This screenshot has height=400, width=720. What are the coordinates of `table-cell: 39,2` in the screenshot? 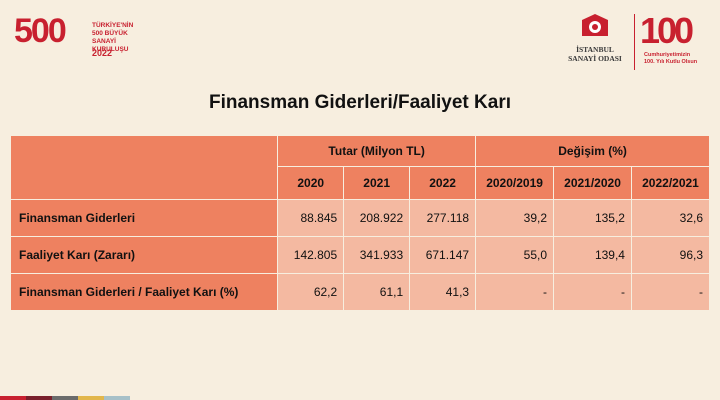 It's located at (515, 218).